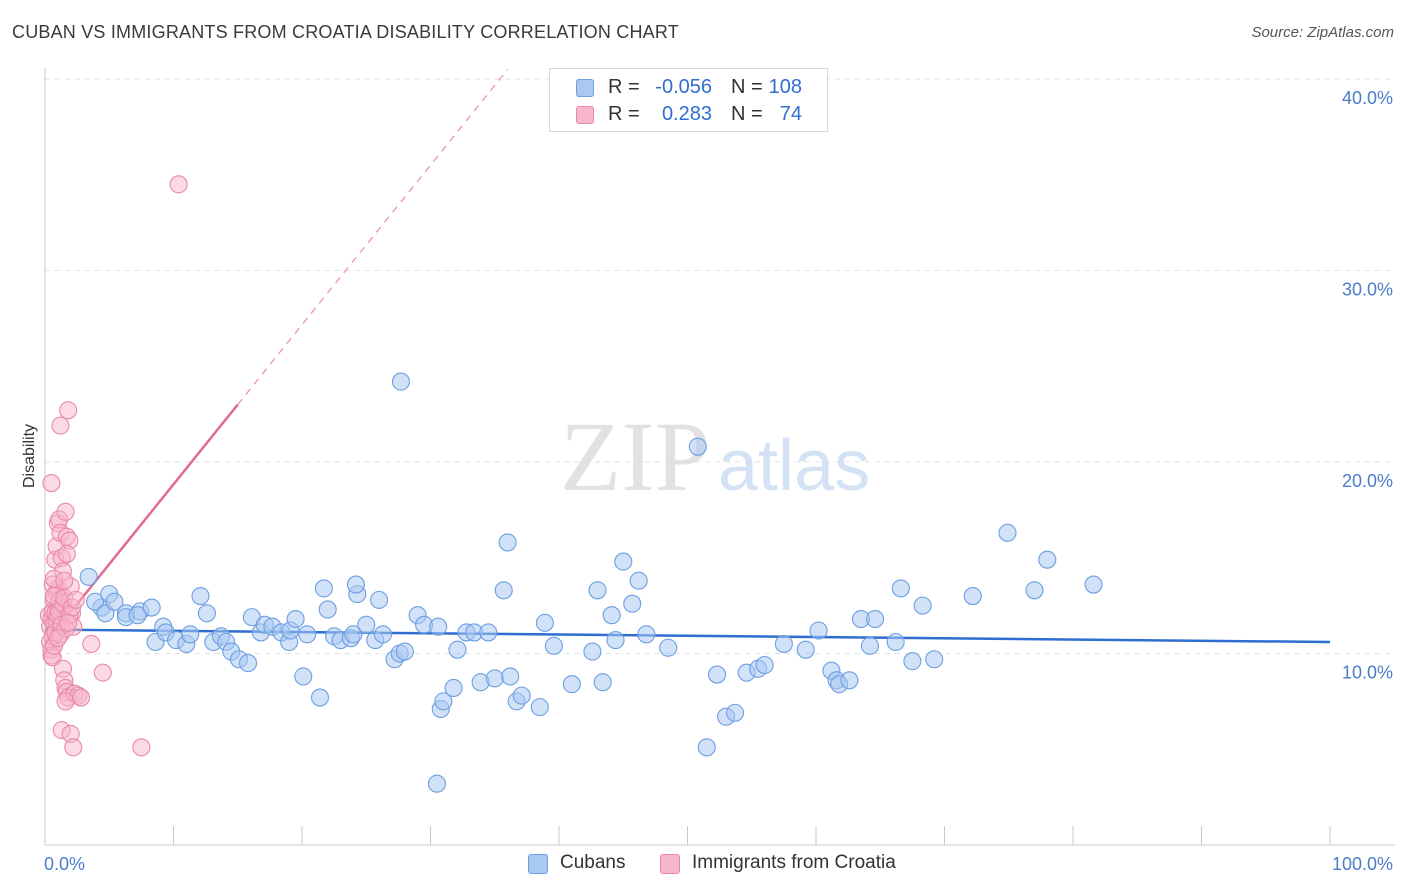 This screenshot has height=892, width=1406. I want to click on series-swatch-croatia, so click(670, 864).